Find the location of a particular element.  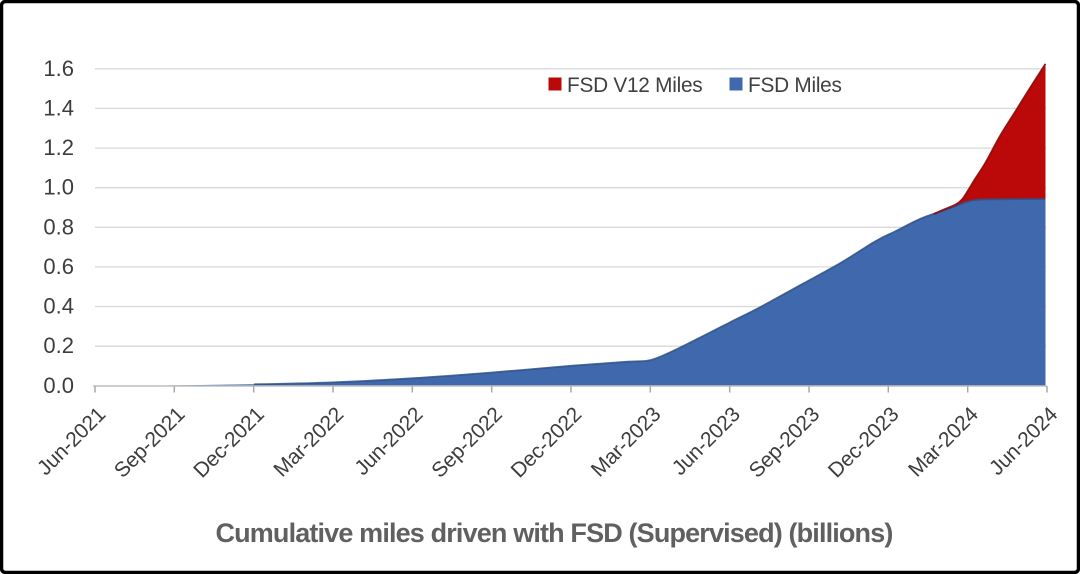

svg-text: FSD Miles is located at coordinates (795, 85).